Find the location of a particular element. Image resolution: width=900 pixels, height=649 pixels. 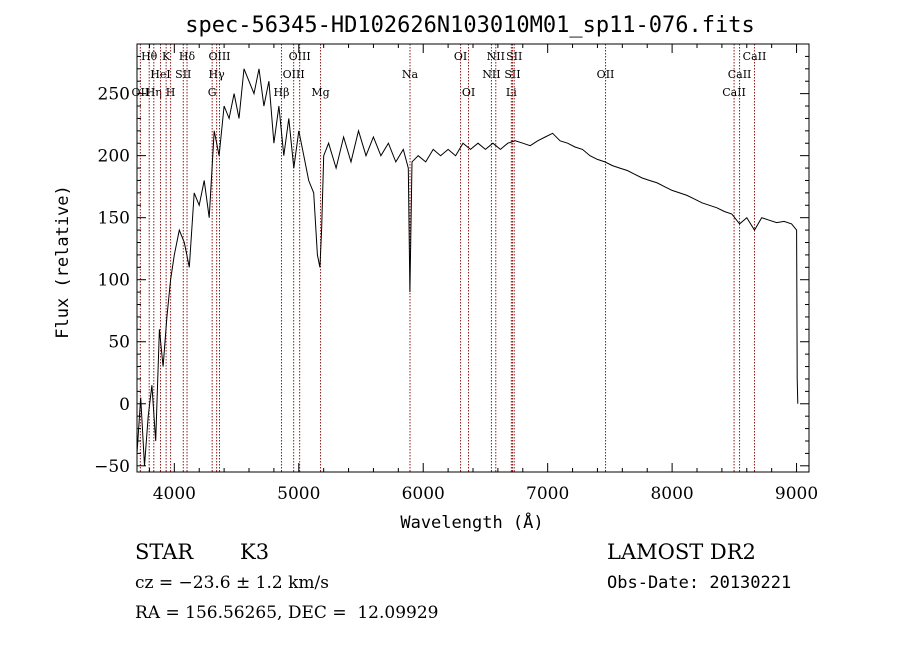

object-class: STAR is located at coordinates (164, 552).